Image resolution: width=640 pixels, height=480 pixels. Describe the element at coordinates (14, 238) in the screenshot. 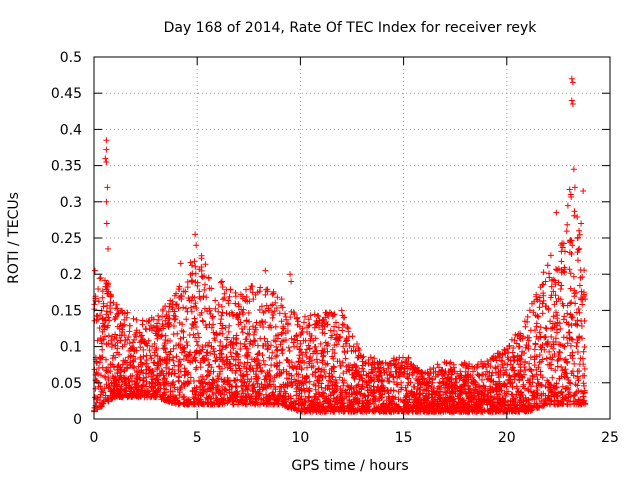

I see `y-axis-label: ROTI / TECUs` at that location.